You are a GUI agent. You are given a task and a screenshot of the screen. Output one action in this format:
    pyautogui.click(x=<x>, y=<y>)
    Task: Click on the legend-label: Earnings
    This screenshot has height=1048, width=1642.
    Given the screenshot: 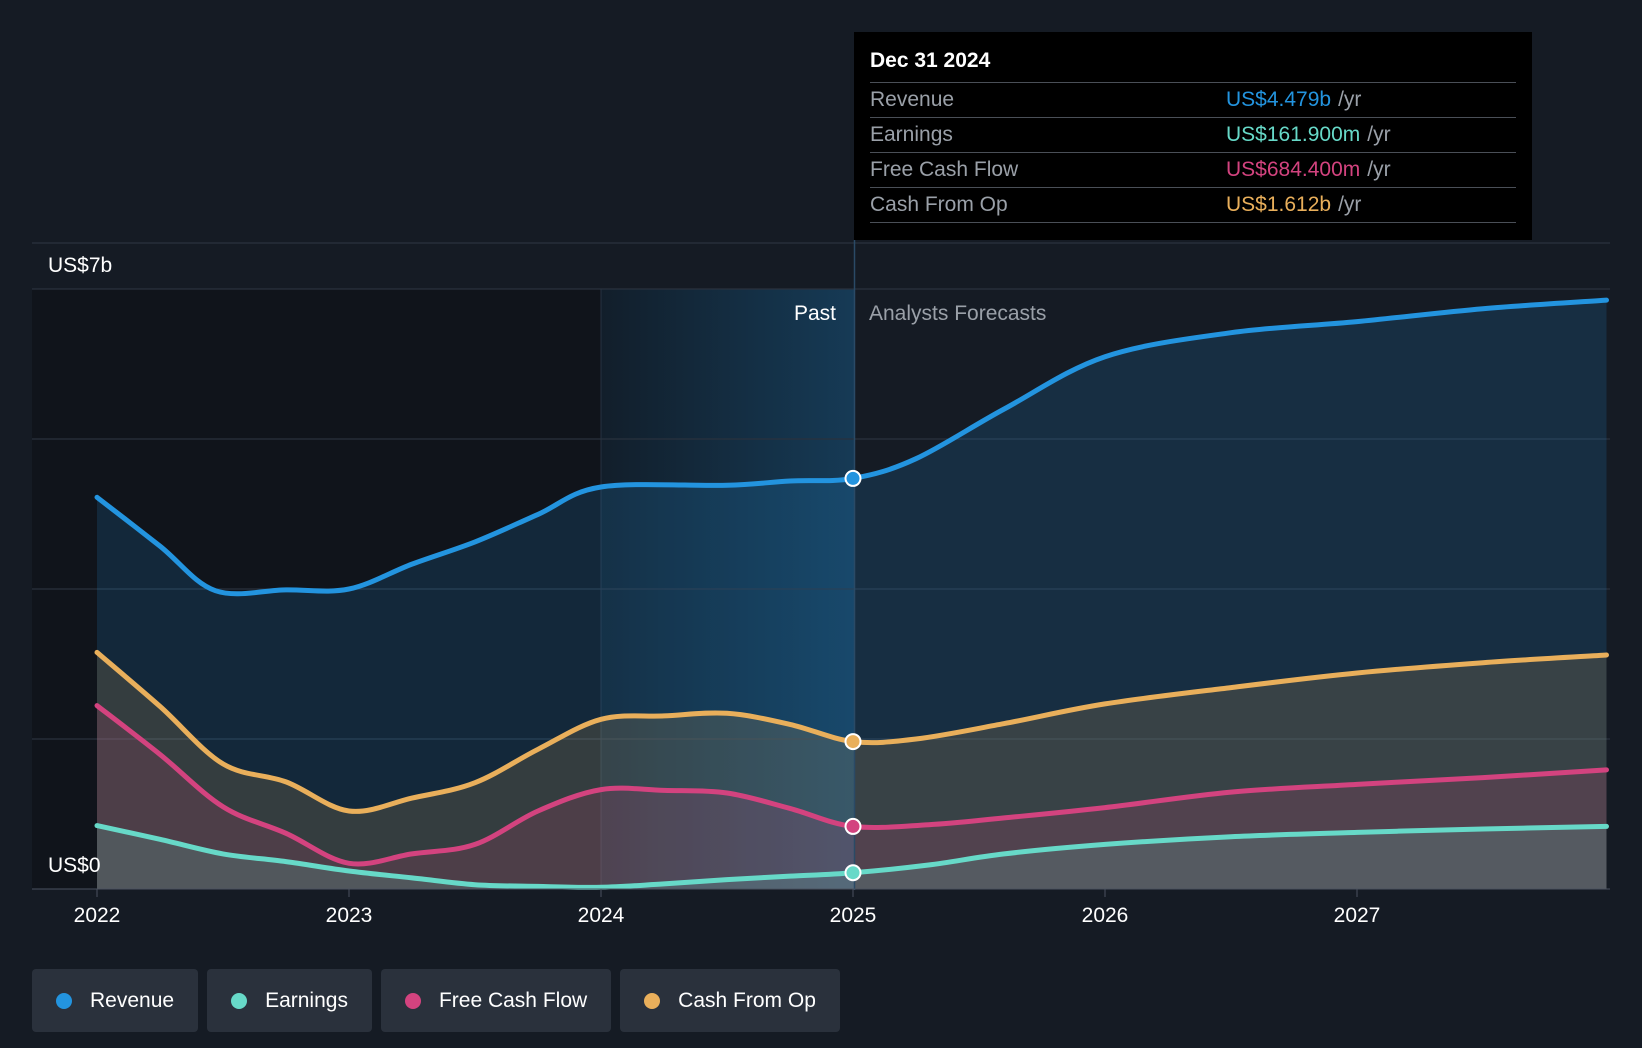 What is the action you would take?
    pyautogui.click(x=306, y=1000)
    